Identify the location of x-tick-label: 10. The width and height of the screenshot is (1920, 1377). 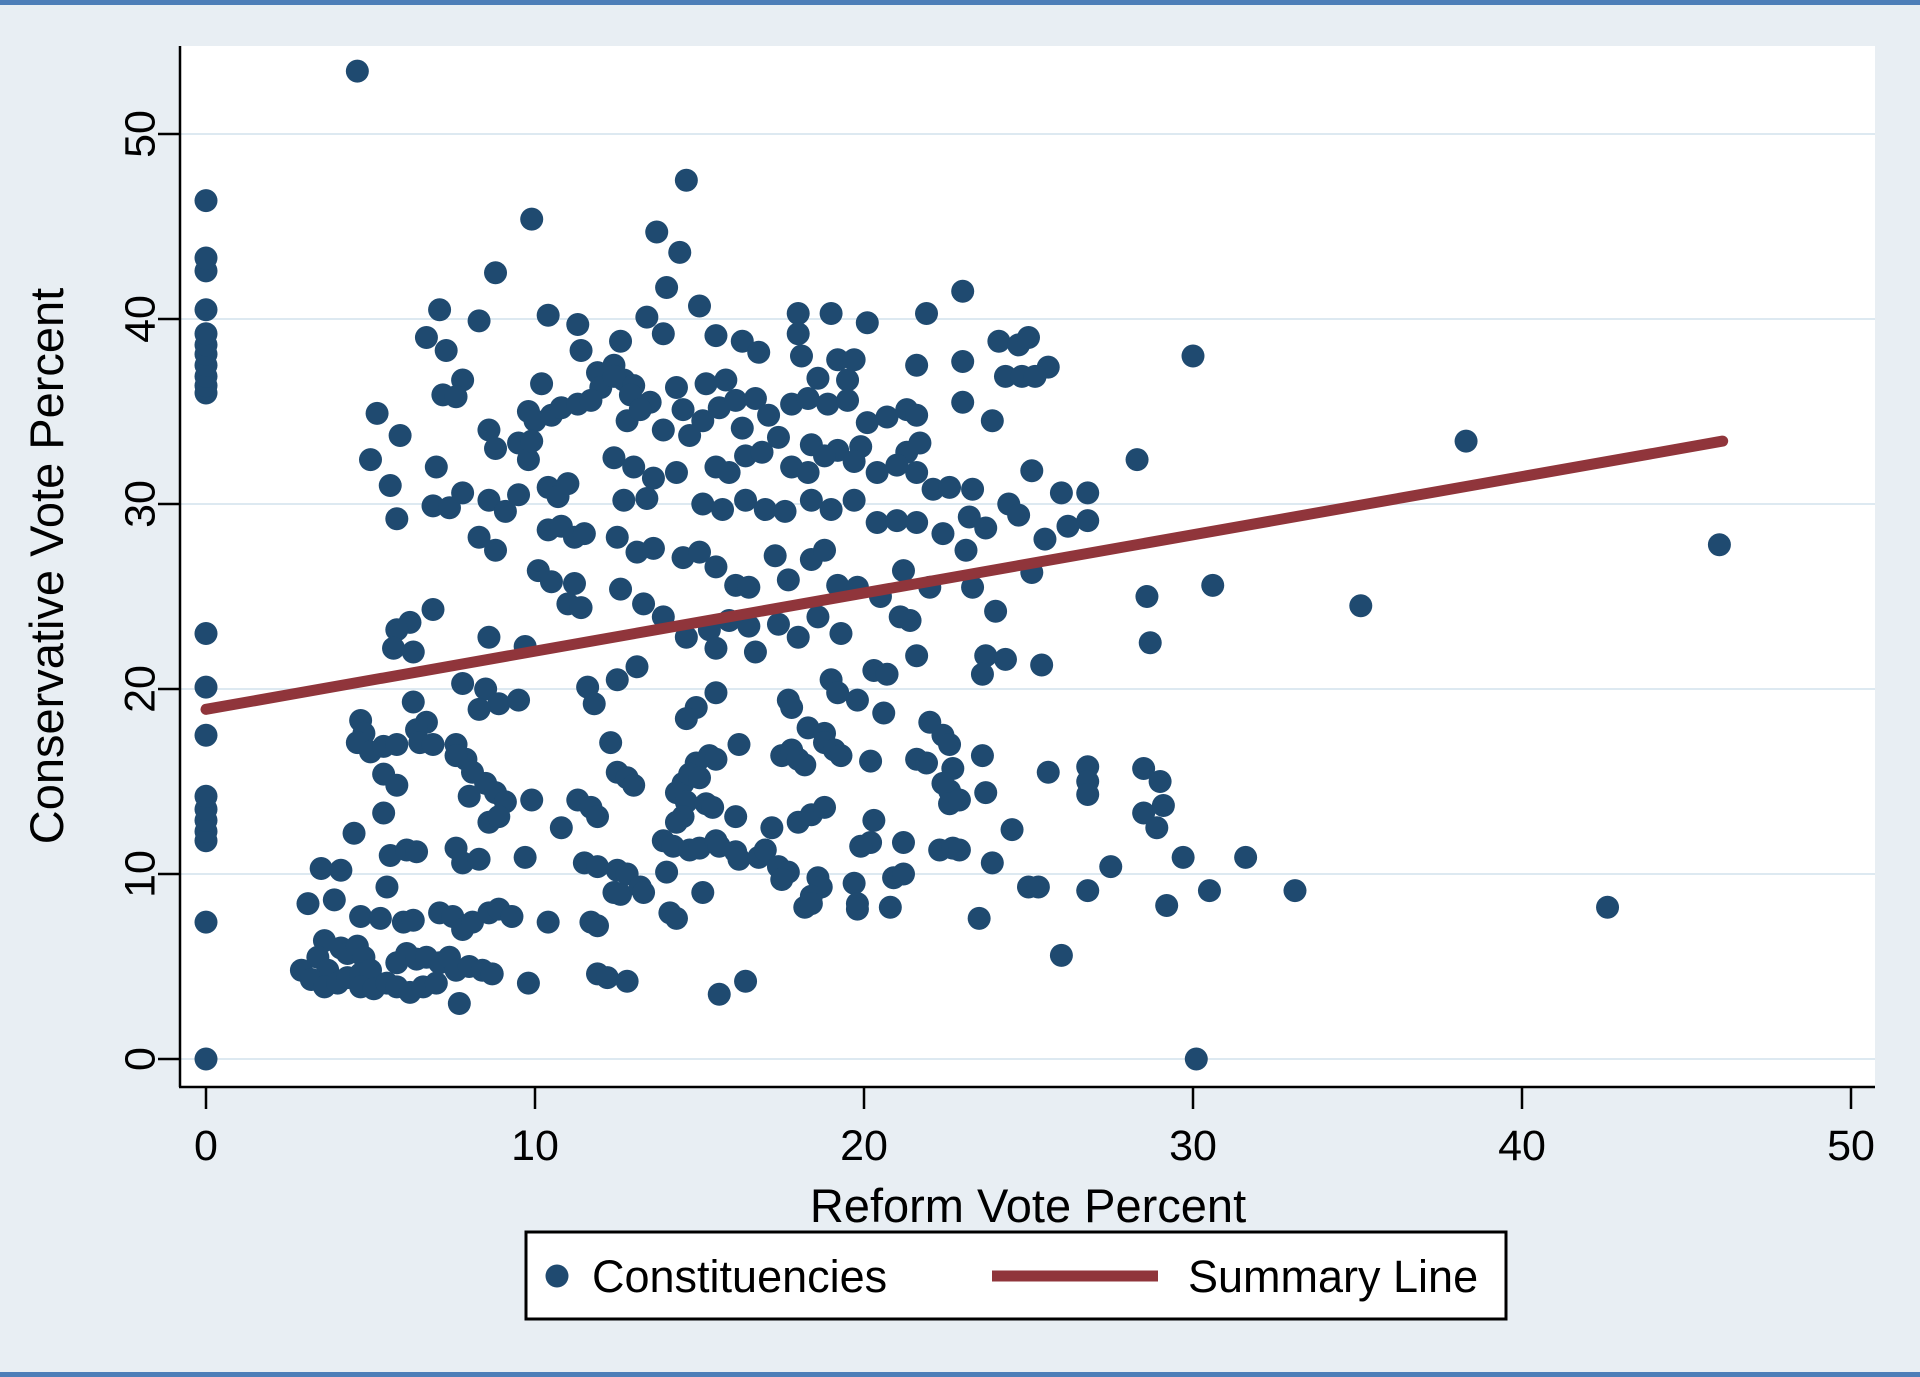
(535, 1146).